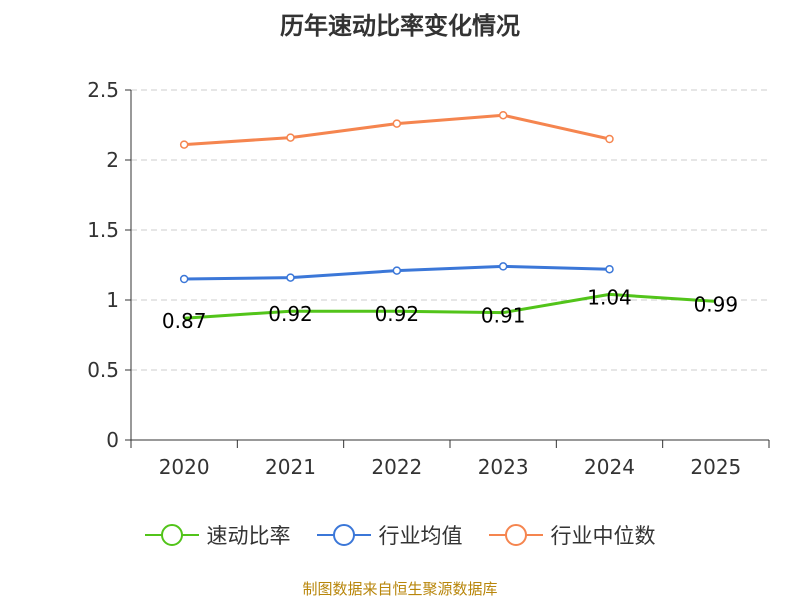 The height and width of the screenshot is (600, 800). What do you see at coordinates (515, 535) in the screenshot?
I see `legend-marker-industry-median` at bounding box center [515, 535].